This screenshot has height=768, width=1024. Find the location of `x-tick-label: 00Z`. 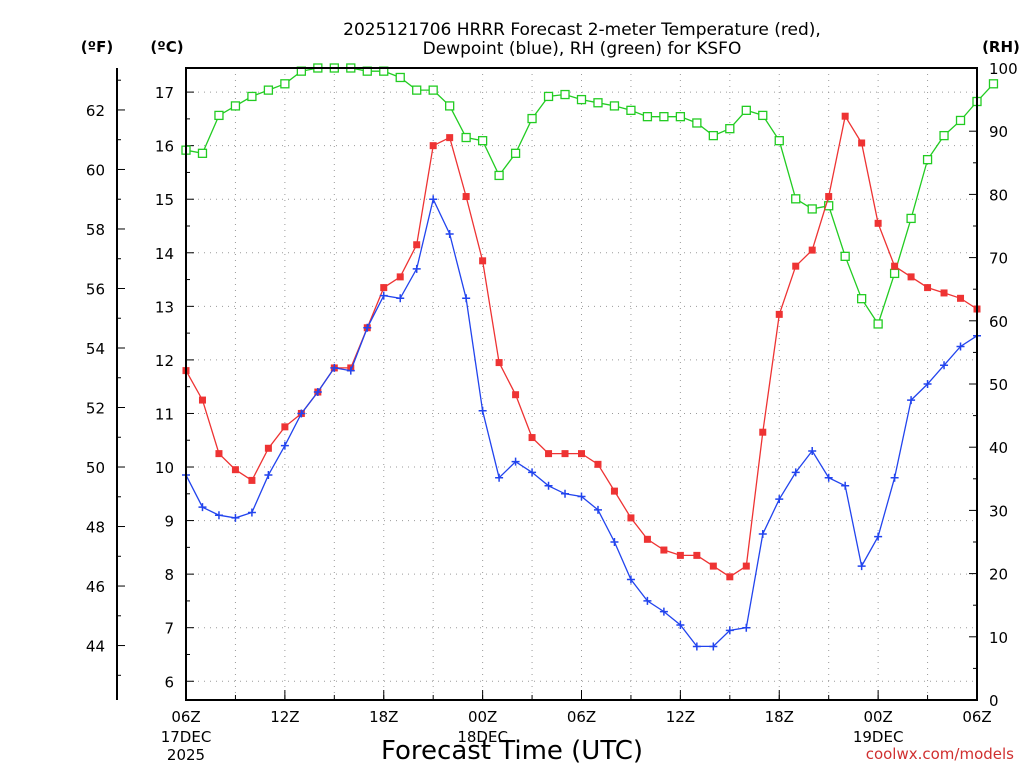

x-tick-label: 00Z is located at coordinates (877, 717).